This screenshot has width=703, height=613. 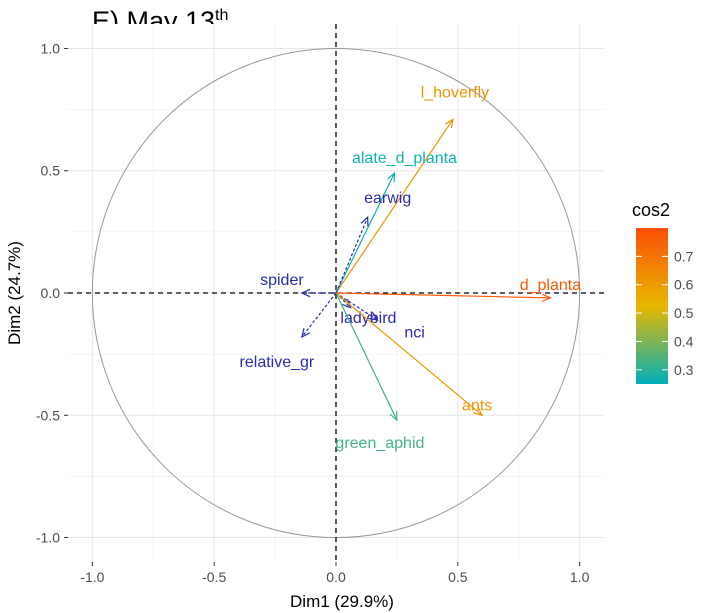 I want to click on legend-title: cos2, so click(x=651, y=210).